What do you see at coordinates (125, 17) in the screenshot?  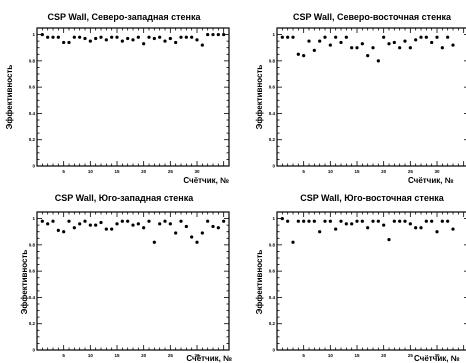 I see `chart-title: CSP Wall, Северо-западная стенка` at bounding box center [125, 17].